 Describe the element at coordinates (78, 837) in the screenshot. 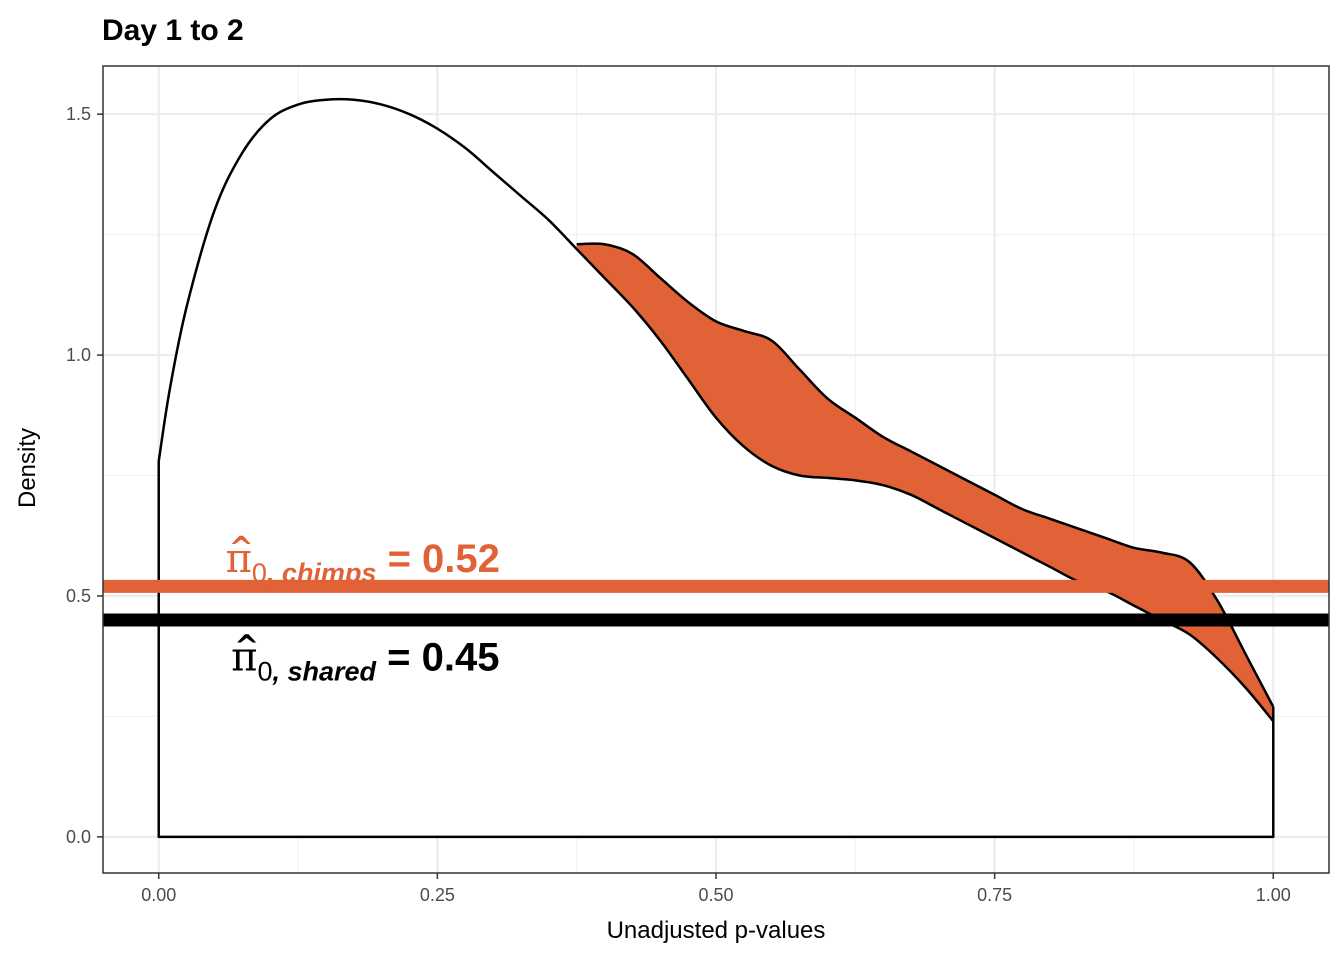

I see `y-tick-label: 0.0` at that location.